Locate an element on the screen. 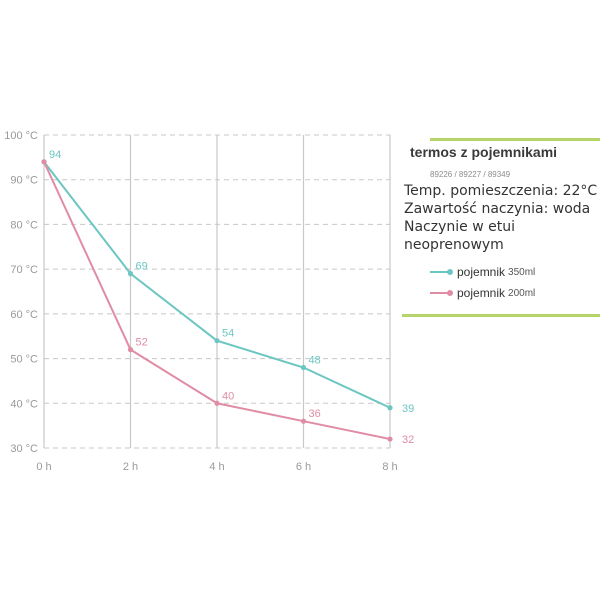 The height and width of the screenshot is (600, 600). bottom-accent-bar is located at coordinates (501, 315).